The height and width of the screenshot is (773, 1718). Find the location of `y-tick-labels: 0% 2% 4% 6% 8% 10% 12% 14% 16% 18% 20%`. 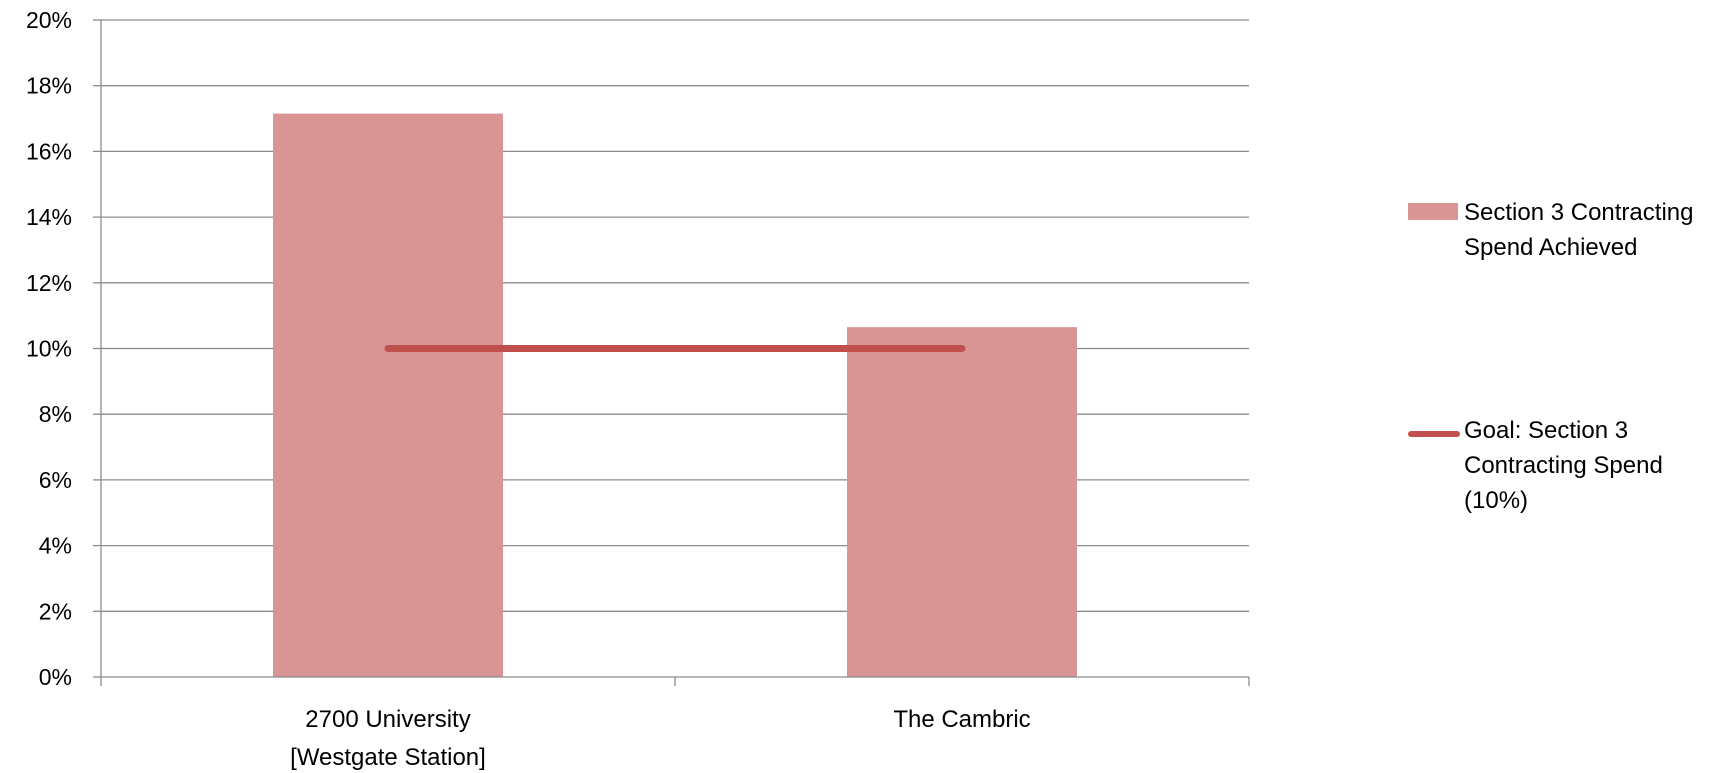

y-tick-labels: 0% 2% 4% 6% 8% 10% 12% 14% 16% 18% 20% is located at coordinates (49, 348).